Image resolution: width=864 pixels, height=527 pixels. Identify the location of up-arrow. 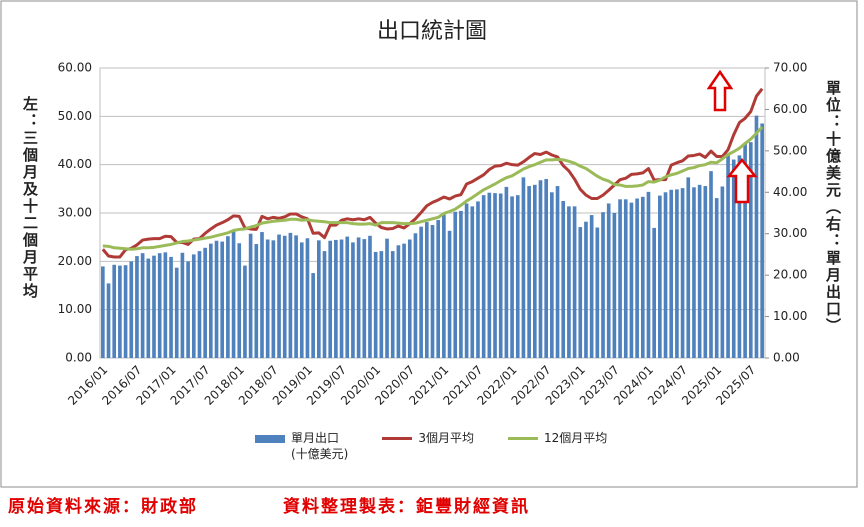
(720, 90).